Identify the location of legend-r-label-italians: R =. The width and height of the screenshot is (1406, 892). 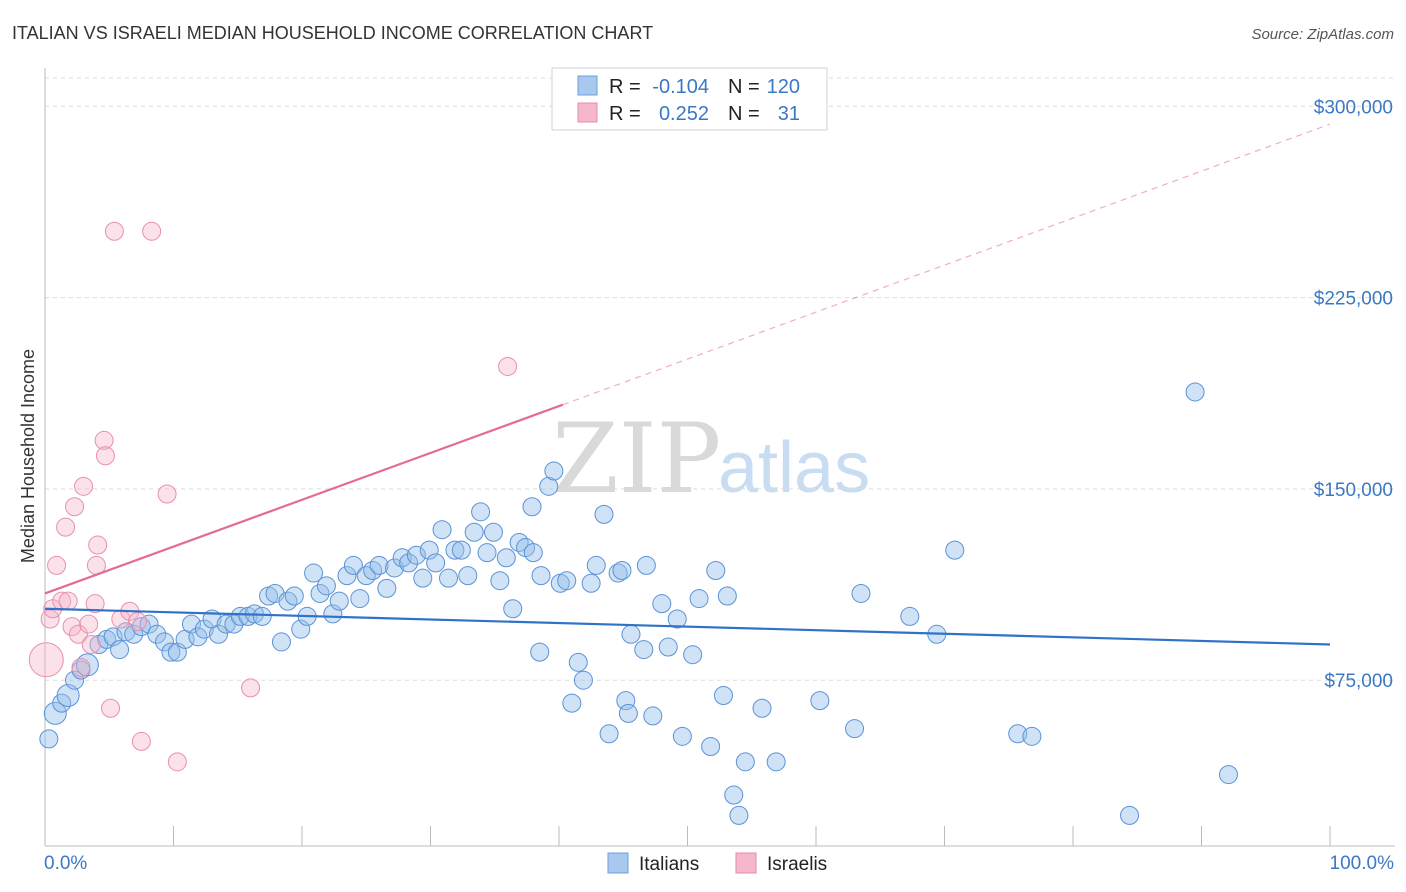
(625, 87).